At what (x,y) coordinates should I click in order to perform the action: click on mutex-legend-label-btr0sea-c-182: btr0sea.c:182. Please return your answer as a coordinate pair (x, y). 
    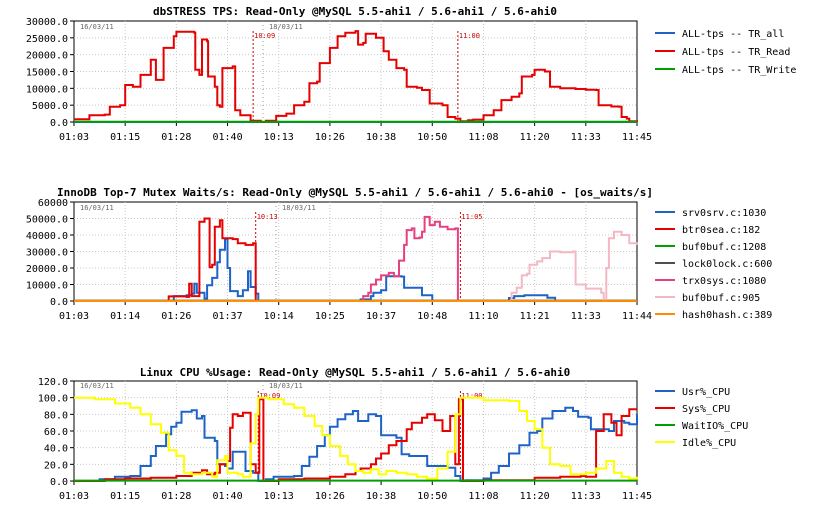
    Looking at the image, I should click on (721, 230).